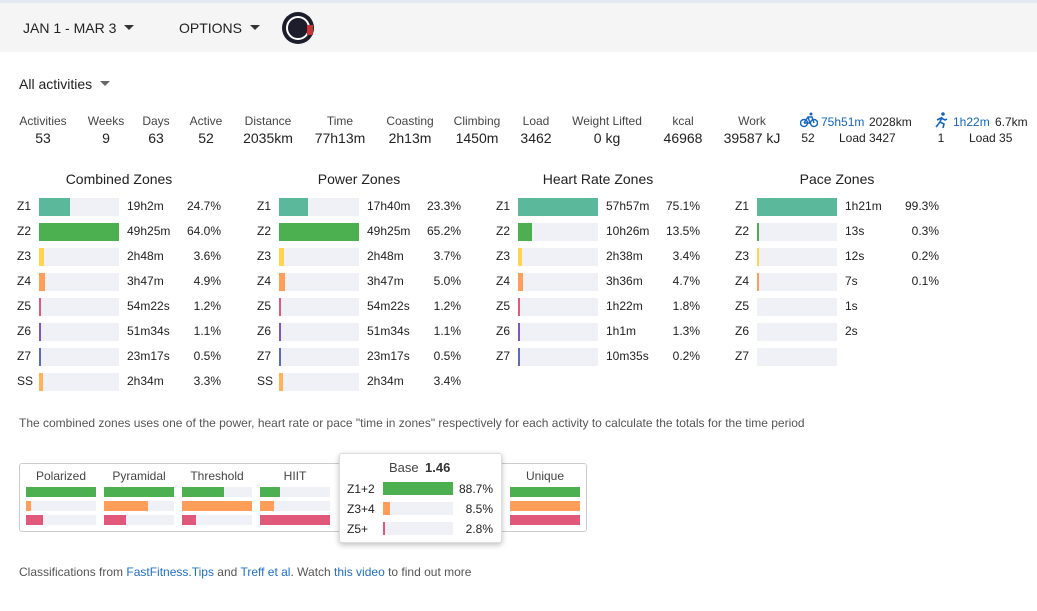  I want to click on zone-table-title: Heart Rate Zones, so click(598, 179).